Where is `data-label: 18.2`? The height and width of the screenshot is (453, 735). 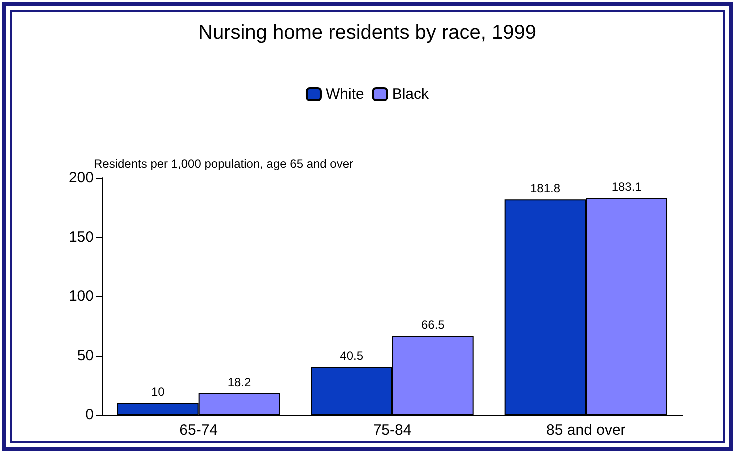
data-label: 18.2 is located at coordinates (240, 382).